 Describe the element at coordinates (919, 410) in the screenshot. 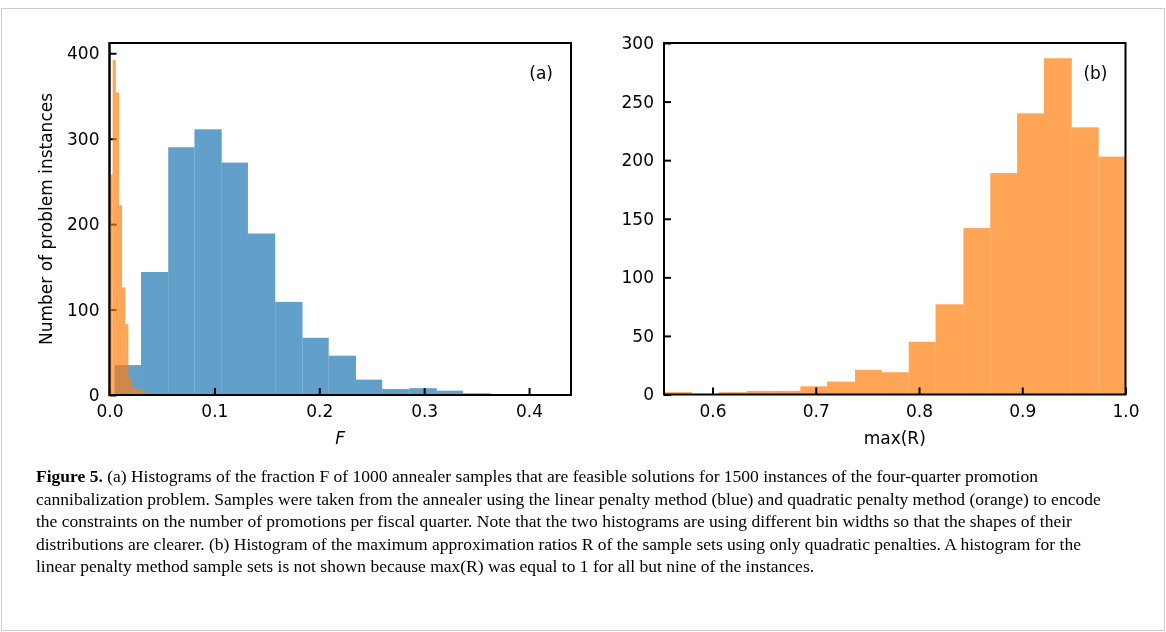

I see `x-tick-label: 0.8` at that location.